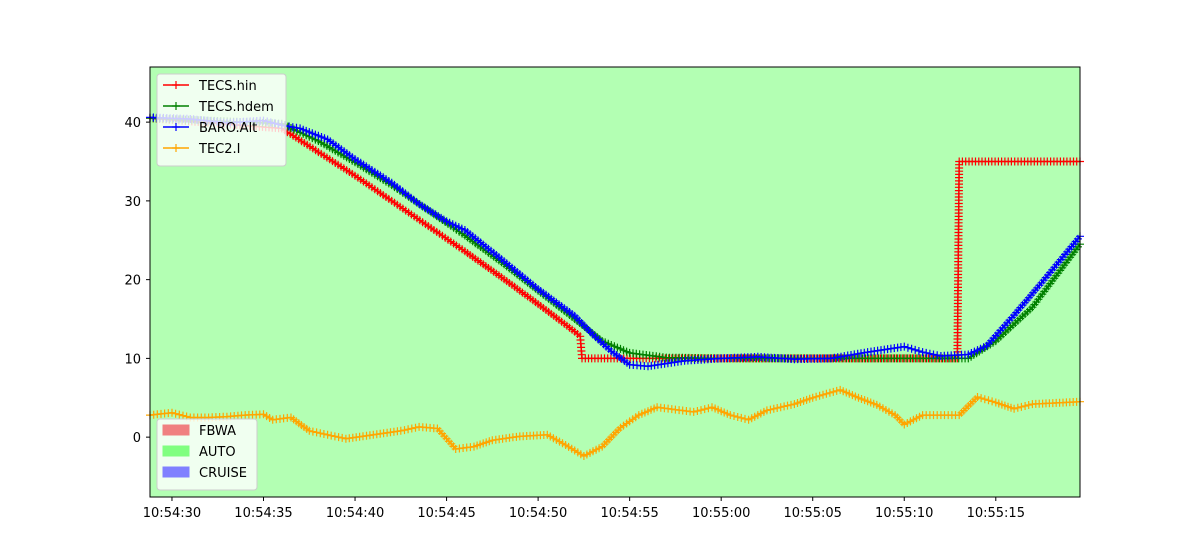 This screenshot has width=1200, height=558. What do you see at coordinates (132, 202) in the screenshot?
I see `y-tick-label: 30` at bounding box center [132, 202].